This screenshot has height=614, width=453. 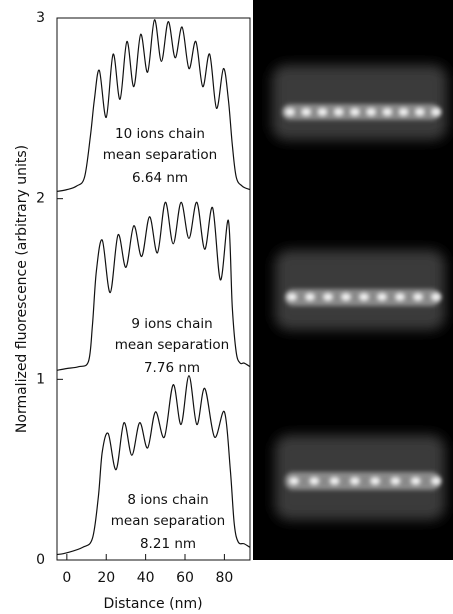 What do you see at coordinates (146, 578) in the screenshot?
I see `x-tick-label: 40` at bounding box center [146, 578].